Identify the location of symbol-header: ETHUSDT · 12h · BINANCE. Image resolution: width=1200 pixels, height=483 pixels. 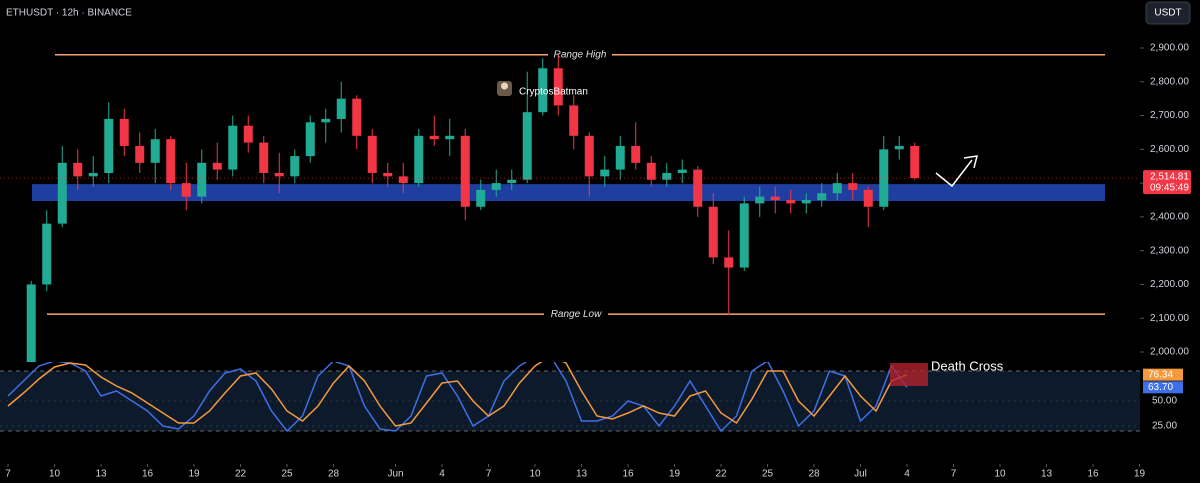
(69, 13).